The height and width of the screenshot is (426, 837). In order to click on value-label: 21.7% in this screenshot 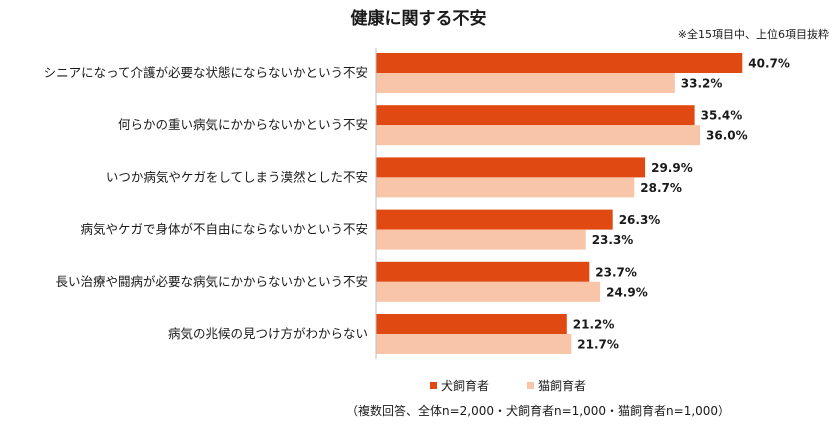, I will do `click(598, 345)`.